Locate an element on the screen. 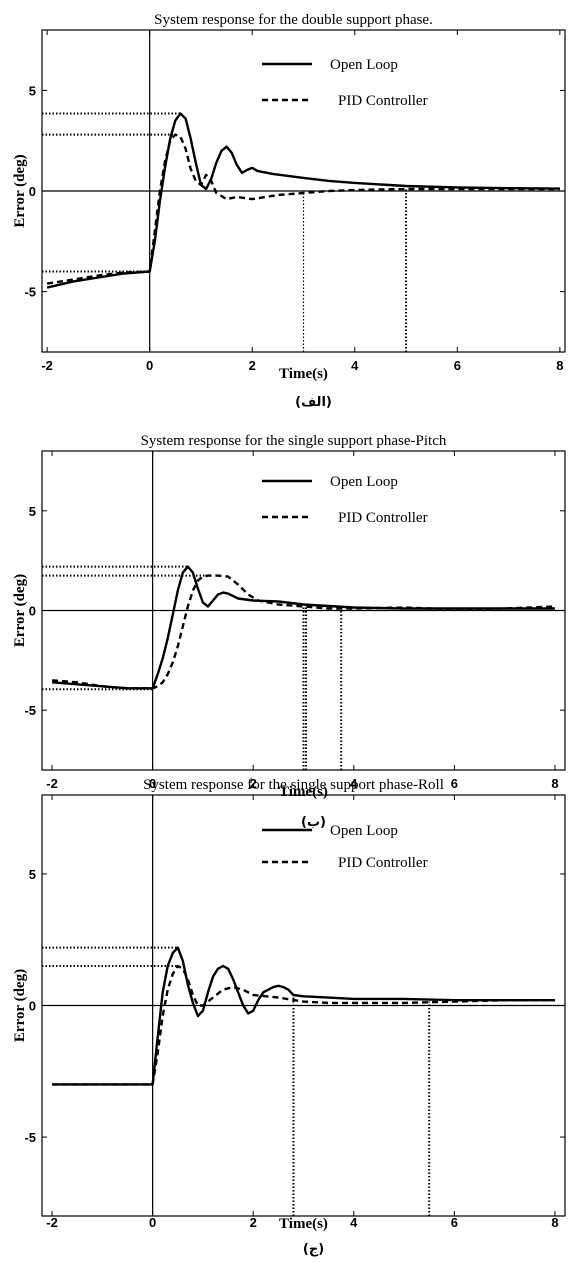  panel-caption: (ب) is located at coordinates (313, 822).